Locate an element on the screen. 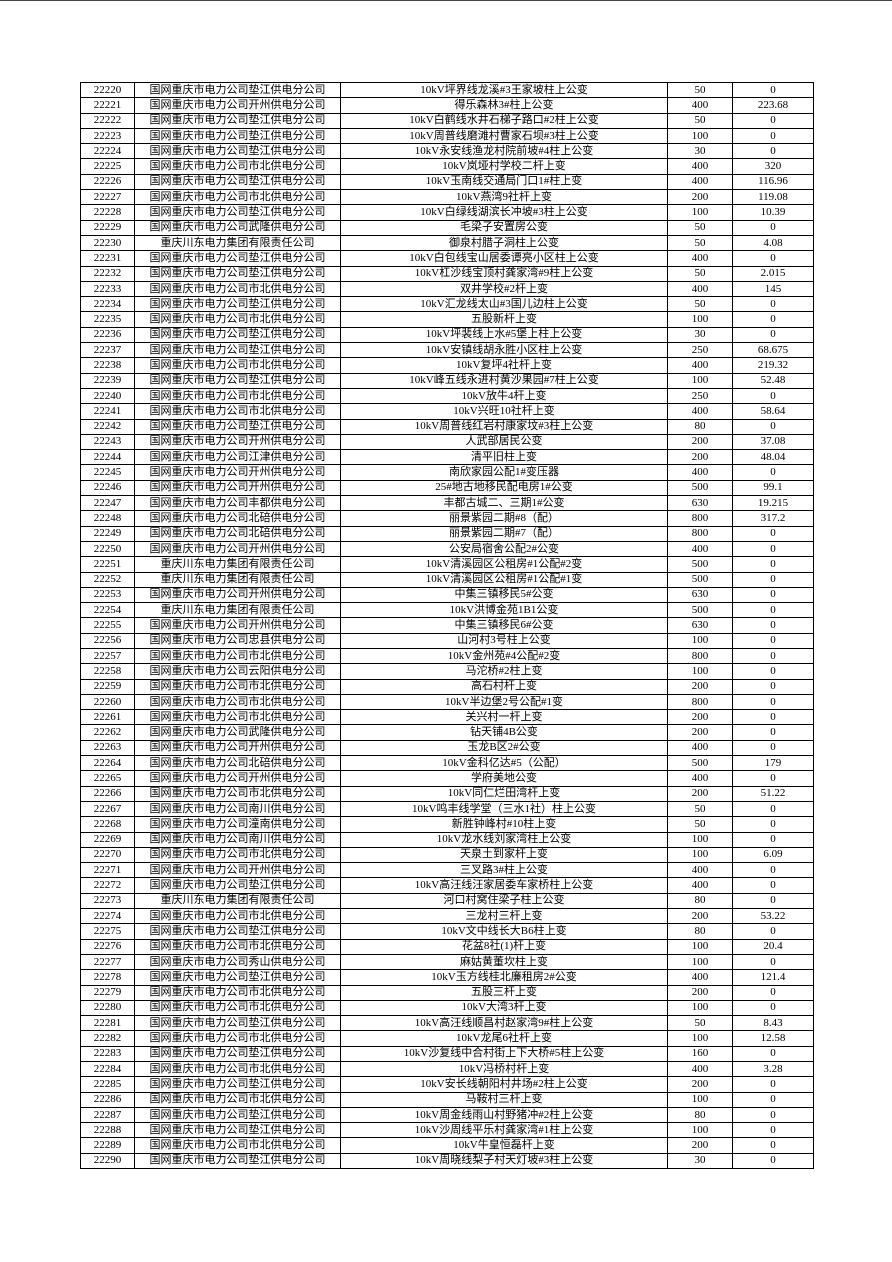 Image resolution: width=892 pixels, height=1262 pixels. value-cell: 99.1 is located at coordinates (773, 488).